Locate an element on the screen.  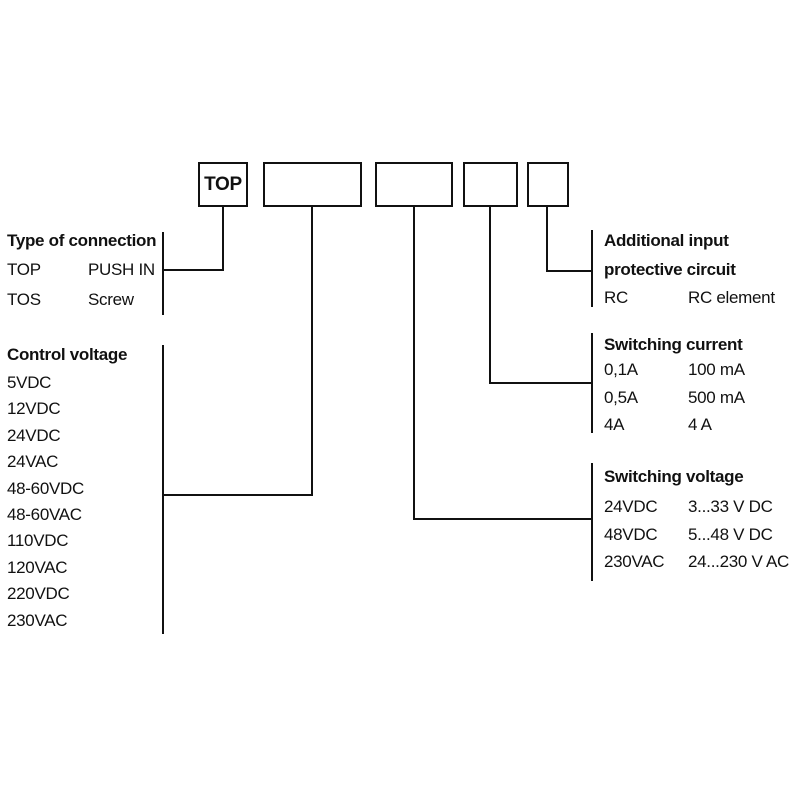
code-box-protective-circuit is located at coordinates (548, 184).